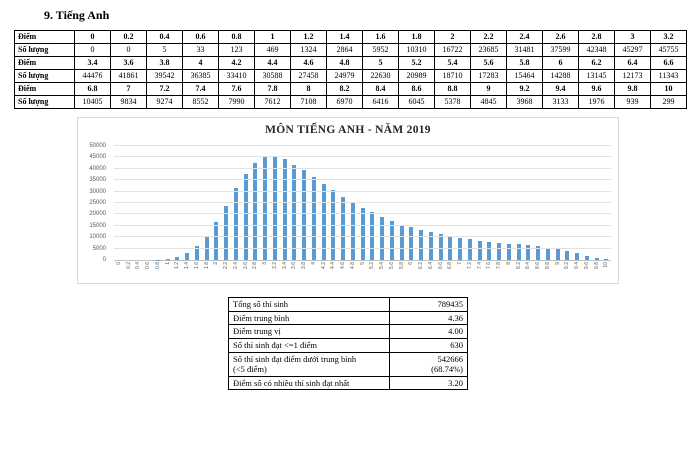  What do you see at coordinates (304, 272) in the screenshot?
I see `x-axis-tick: 3.8` at bounding box center [304, 272].